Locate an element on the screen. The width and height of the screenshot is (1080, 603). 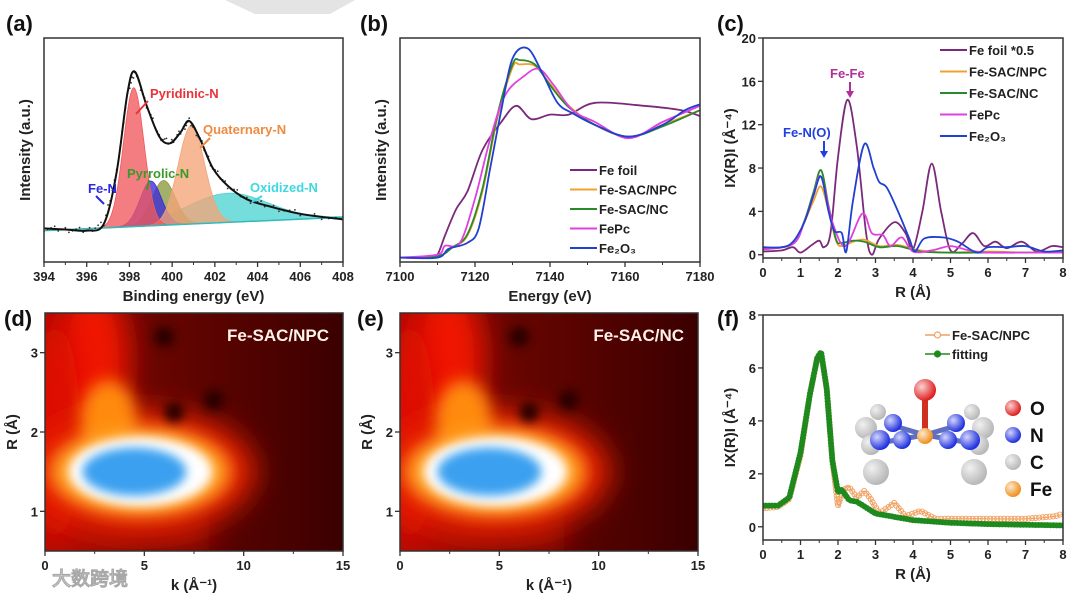
y-axis-label: Intensity (a.u.) is located at coordinates (25, 150).